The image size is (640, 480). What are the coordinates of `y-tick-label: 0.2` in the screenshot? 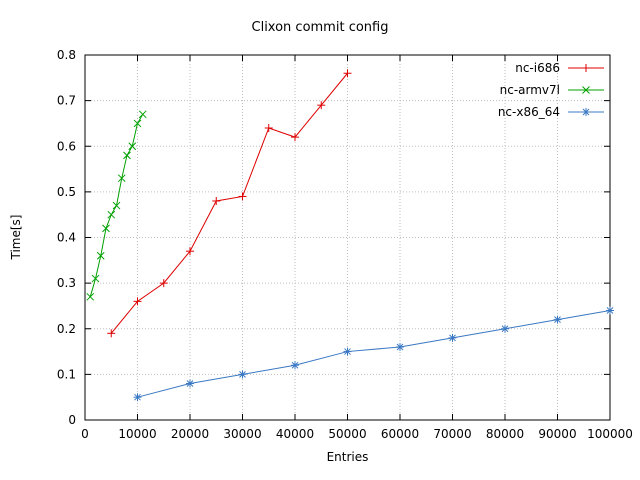 It's located at (66, 329).